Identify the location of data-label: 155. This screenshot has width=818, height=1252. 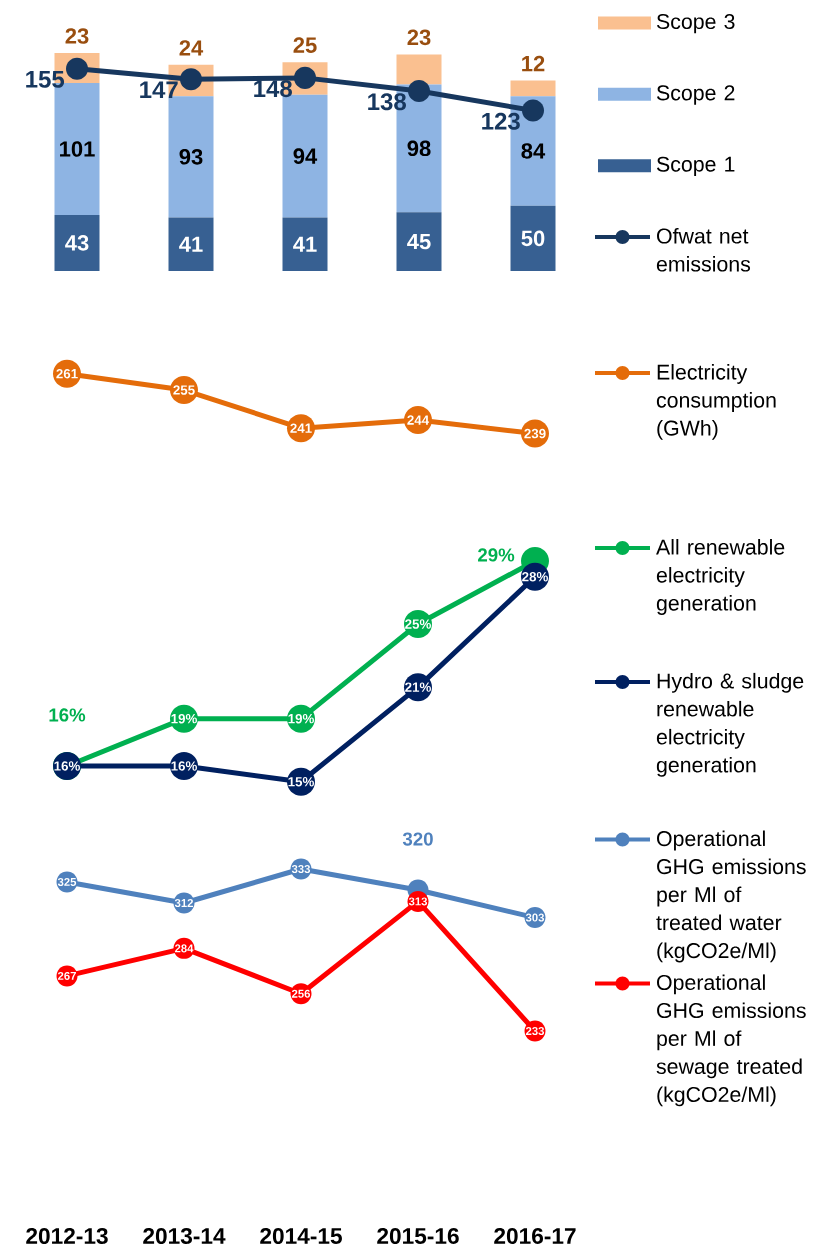
(45, 79).